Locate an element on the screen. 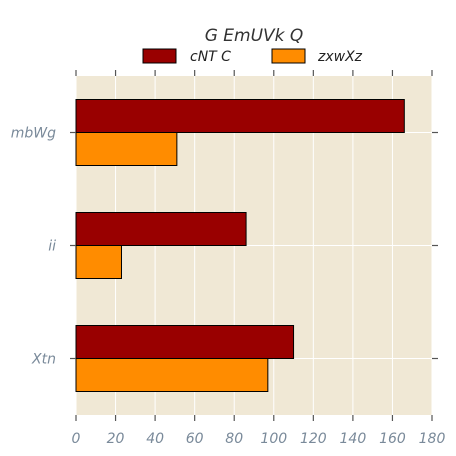 The image size is (456, 456). x-tick-label: 100 is located at coordinates (273, 439).